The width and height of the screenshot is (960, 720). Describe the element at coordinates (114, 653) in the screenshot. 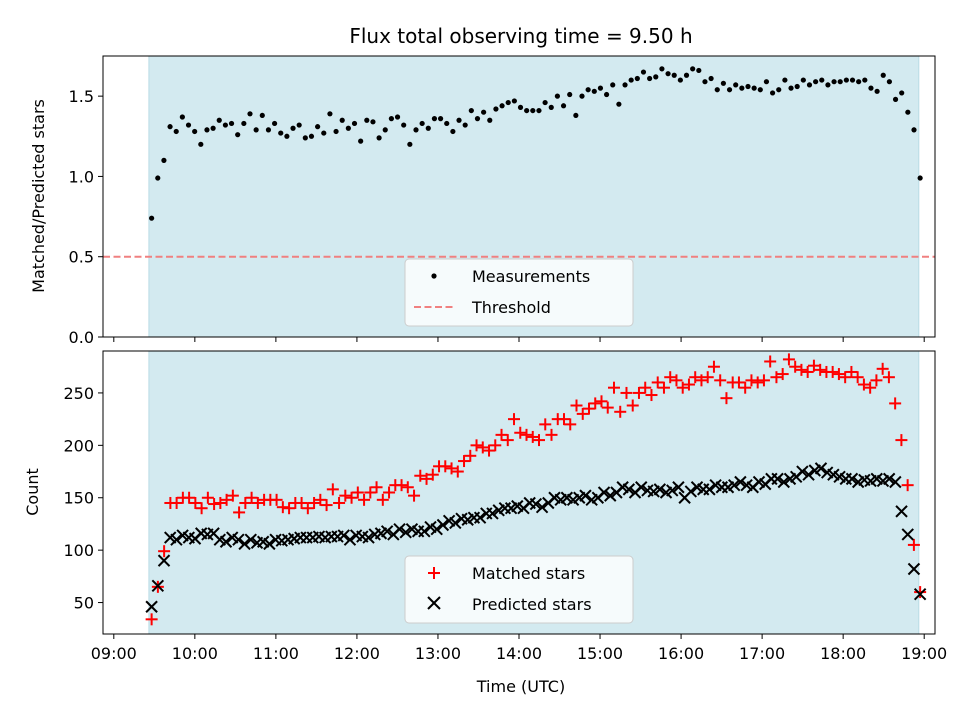

I see `x-tick-label: 09:00` at that location.